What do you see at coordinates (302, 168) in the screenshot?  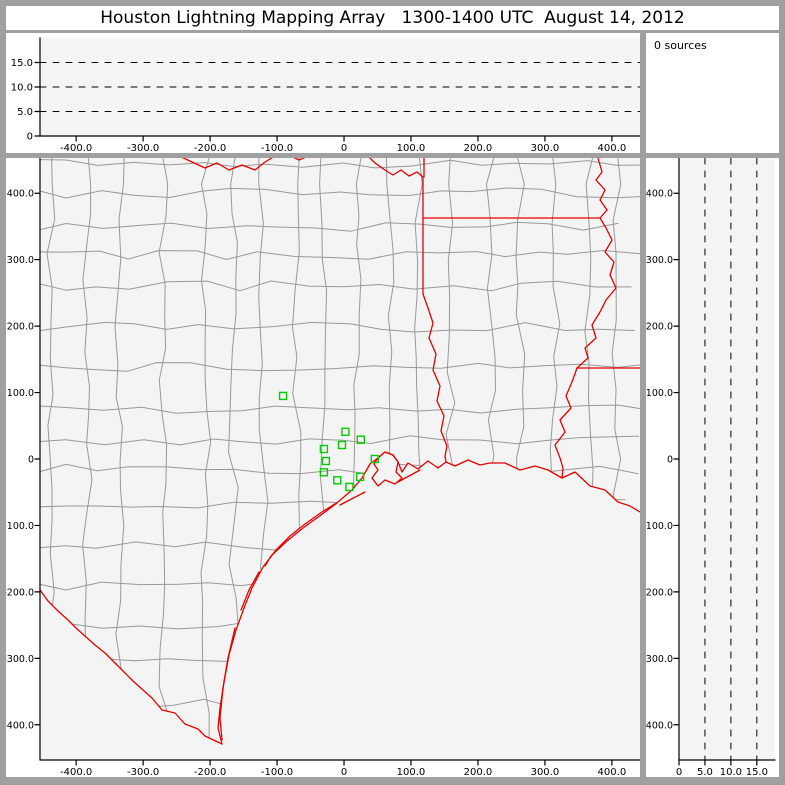 I see `border-red_river` at bounding box center [302, 168].